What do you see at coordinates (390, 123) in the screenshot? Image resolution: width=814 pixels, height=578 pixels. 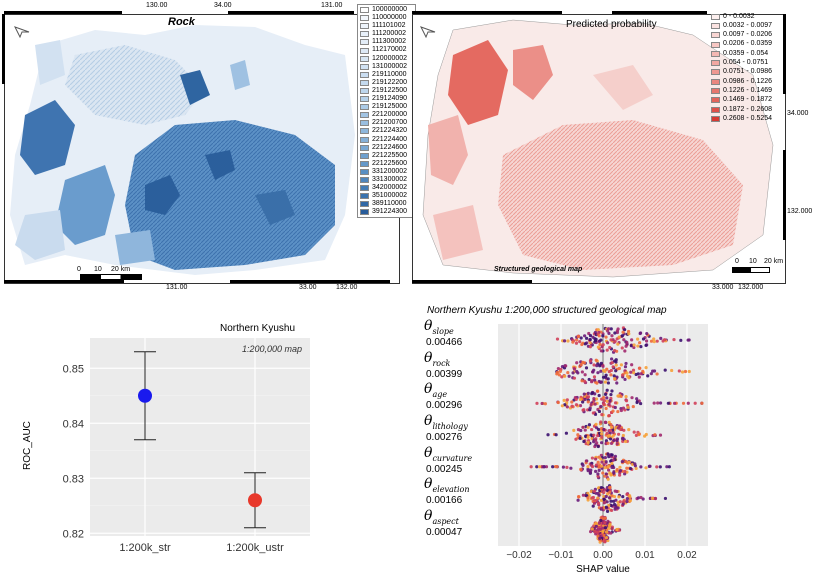 I see `rock-legend-label: 221200700` at bounding box center [390, 123].